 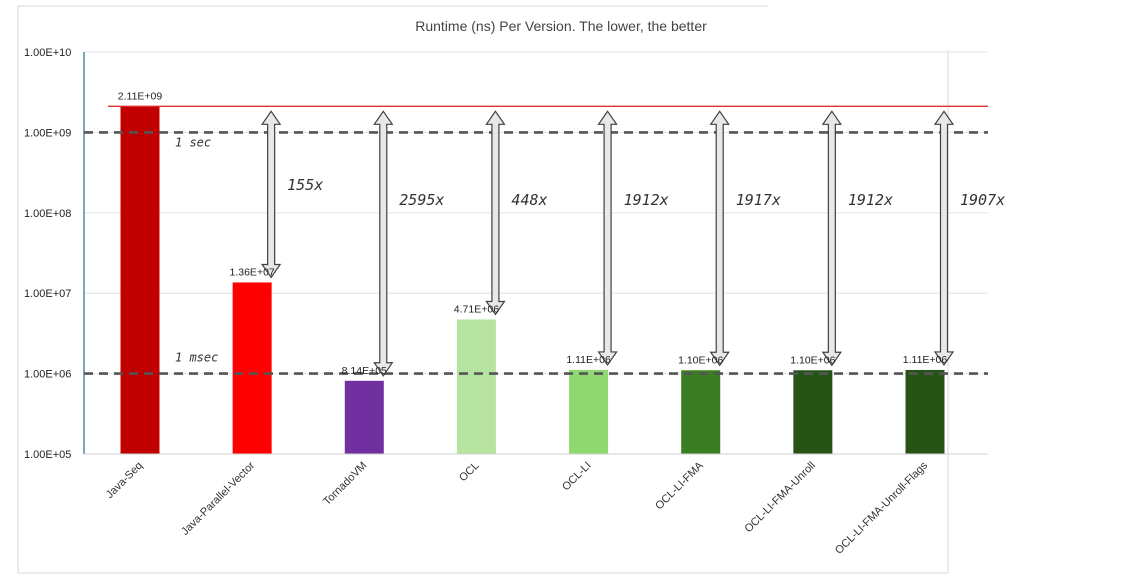 What do you see at coordinates (529, 200) in the screenshot?
I see `speedup-label: 448x` at bounding box center [529, 200].